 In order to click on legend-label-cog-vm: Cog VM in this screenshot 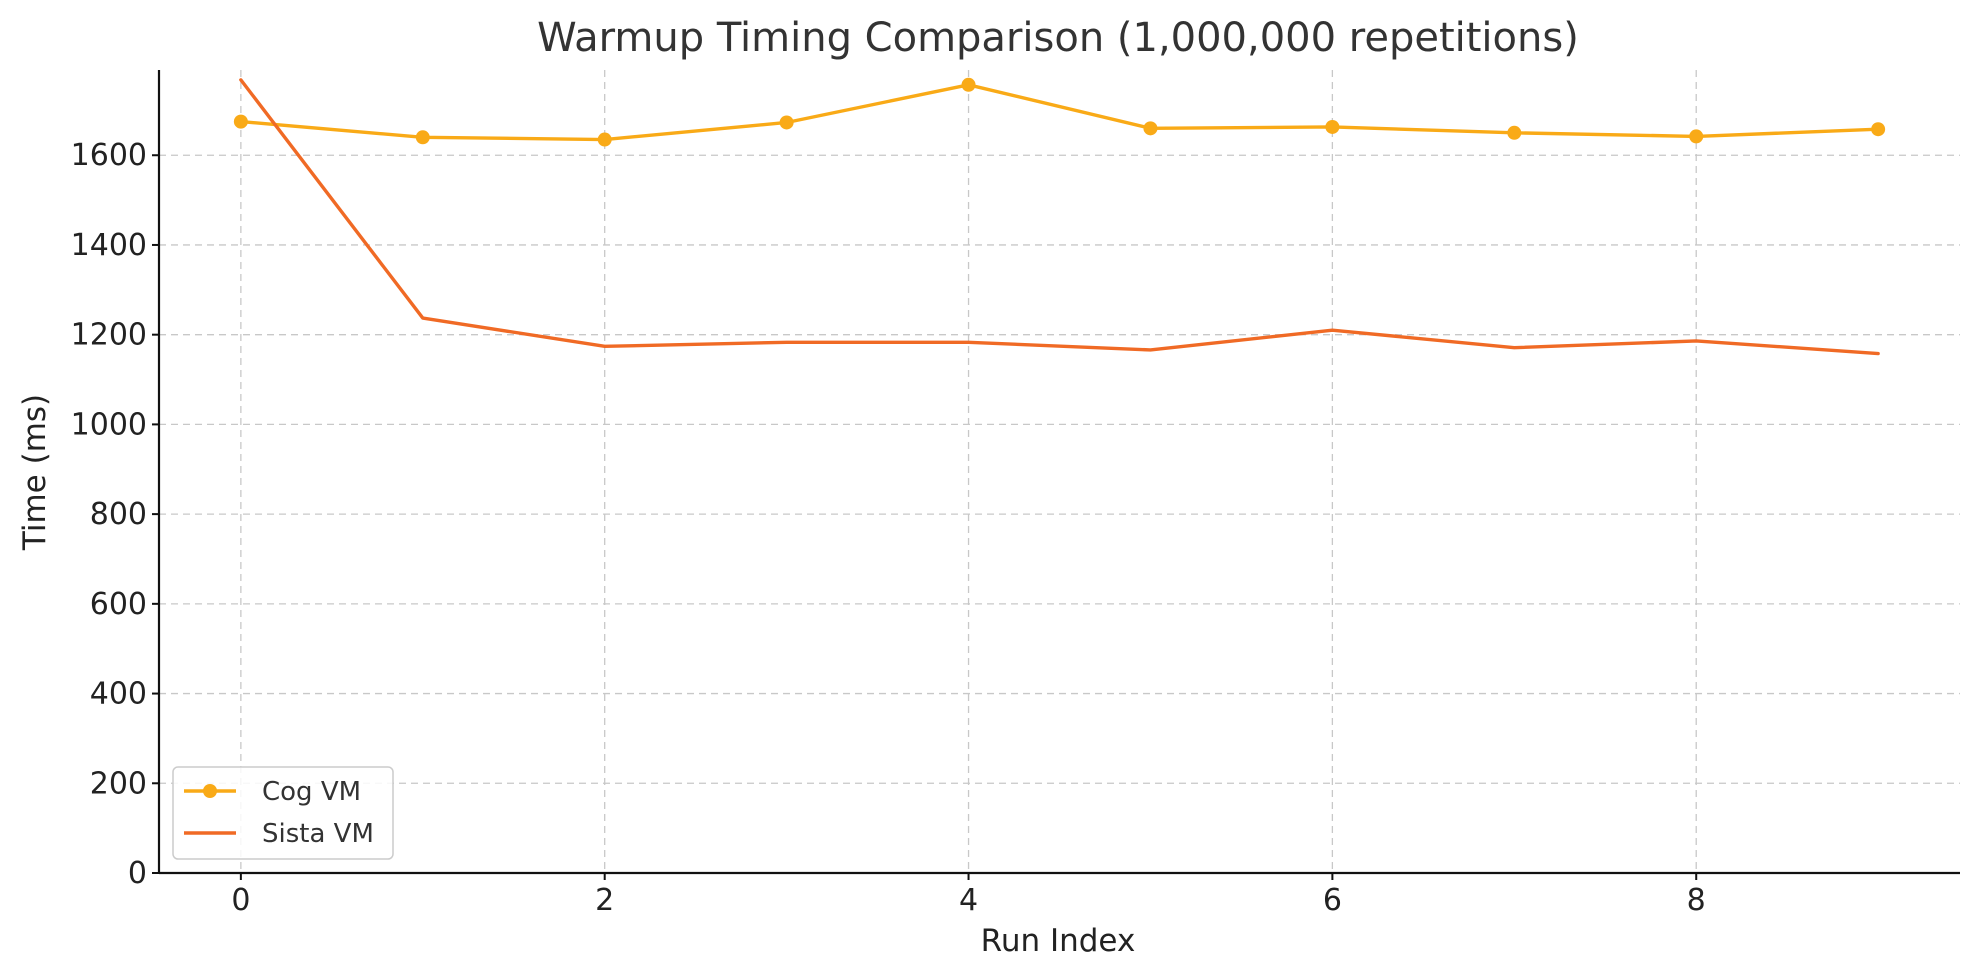, I will do `click(311, 792)`.